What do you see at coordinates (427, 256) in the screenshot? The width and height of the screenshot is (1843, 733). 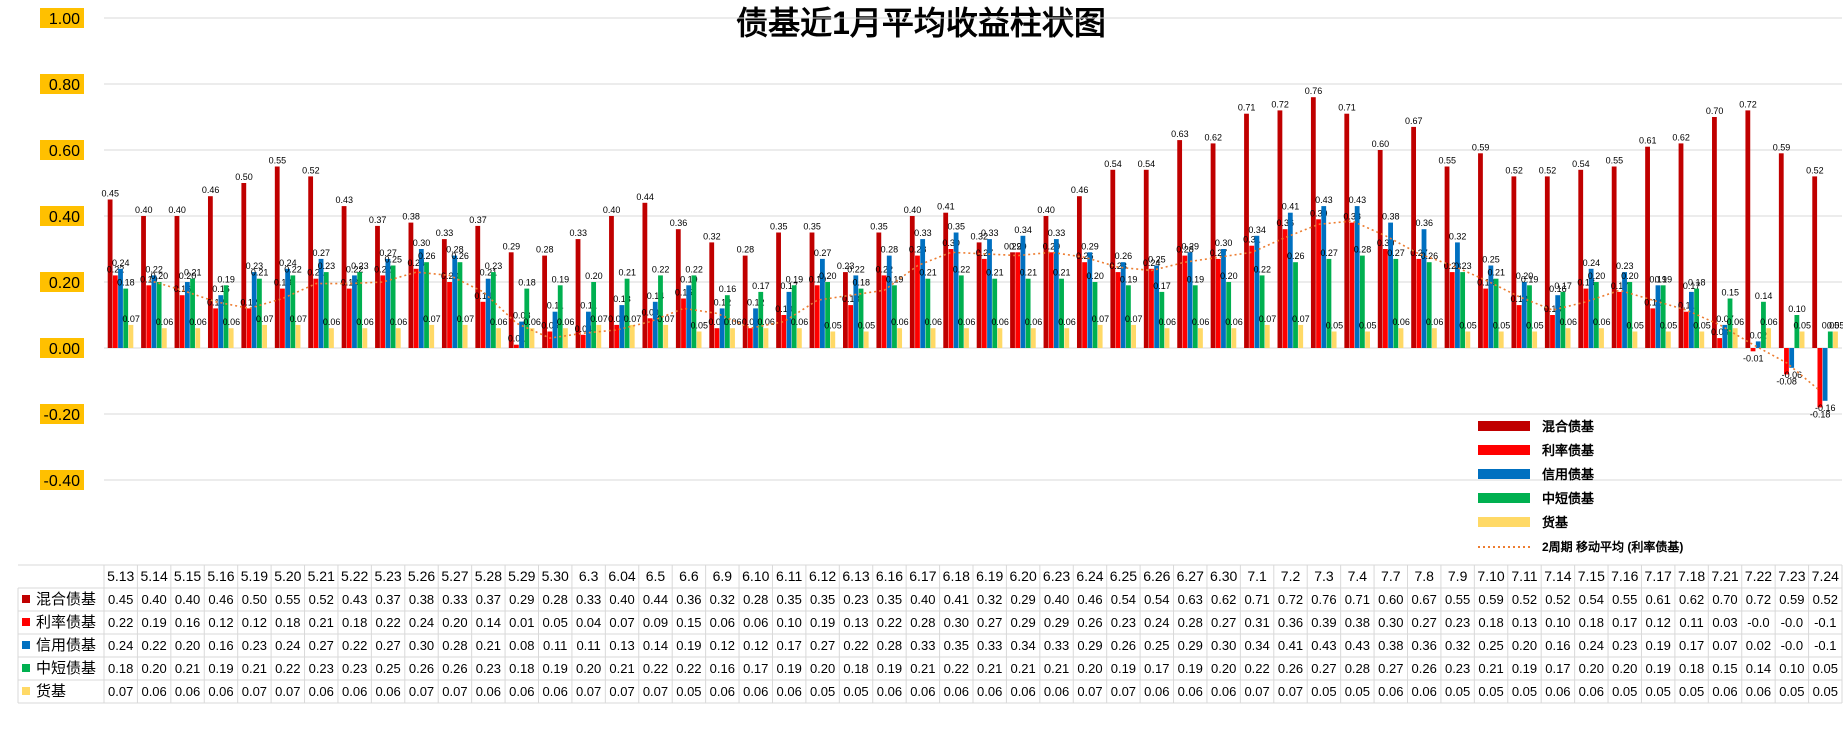 I see `data-label: 0.26` at bounding box center [427, 256].